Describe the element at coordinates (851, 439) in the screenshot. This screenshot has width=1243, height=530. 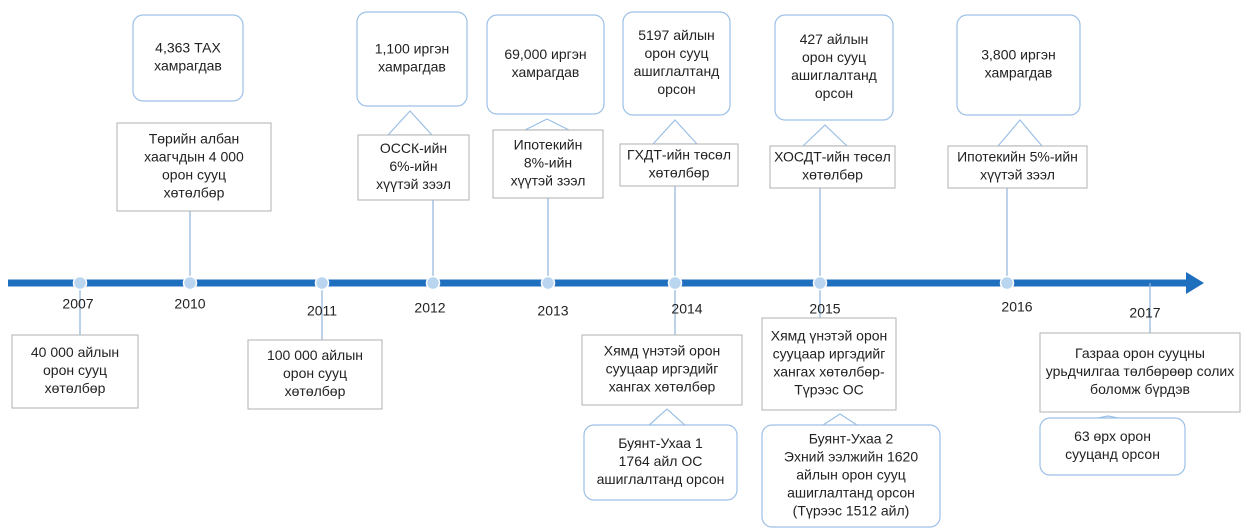
I see `callout-text: Буянт-Ухаа 2` at that location.